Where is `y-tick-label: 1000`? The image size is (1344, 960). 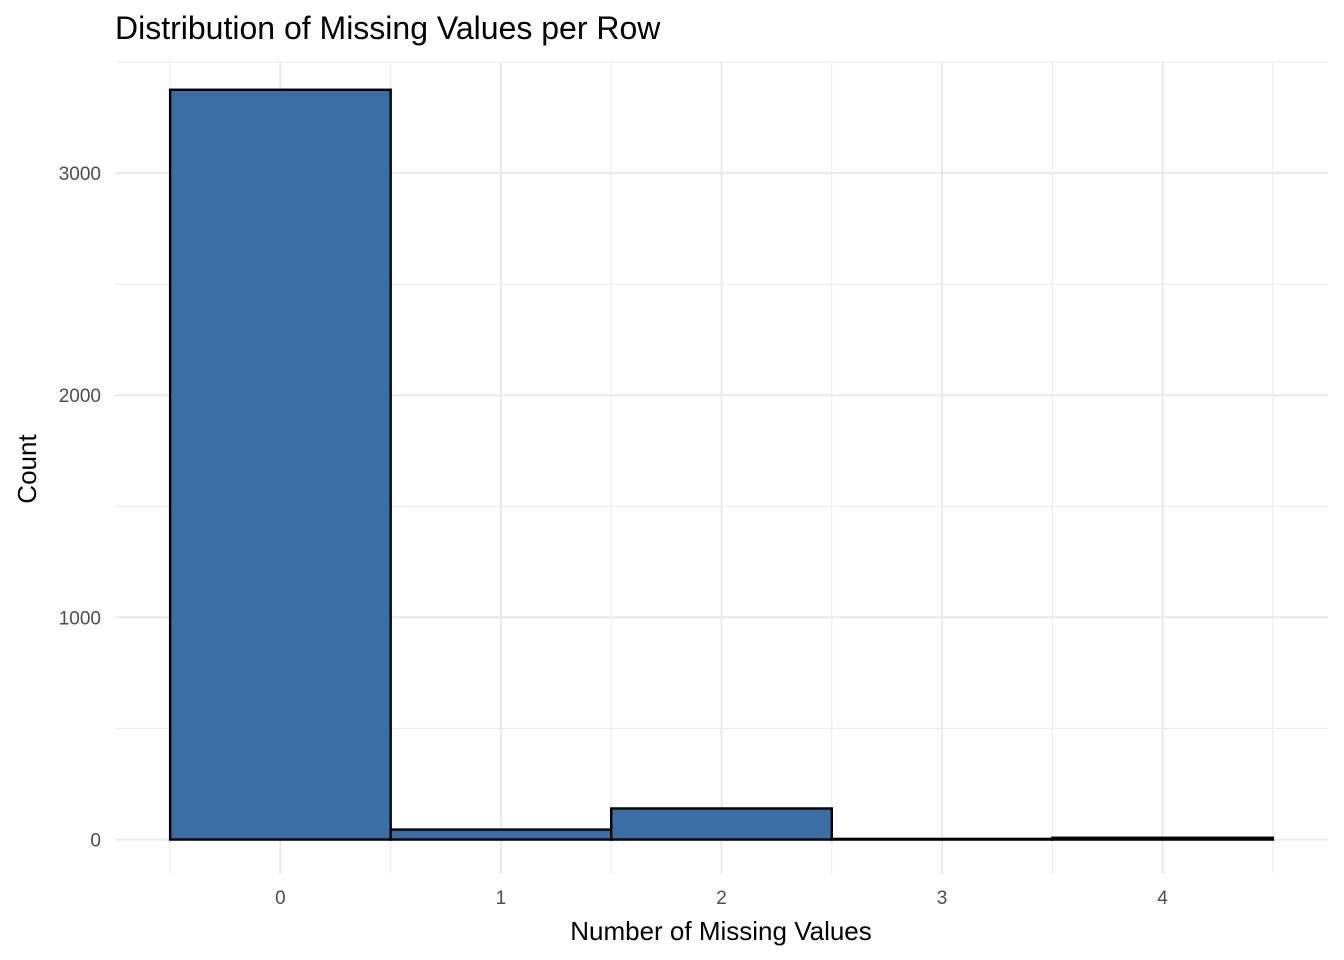
y-tick-label: 1000 is located at coordinates (80, 618).